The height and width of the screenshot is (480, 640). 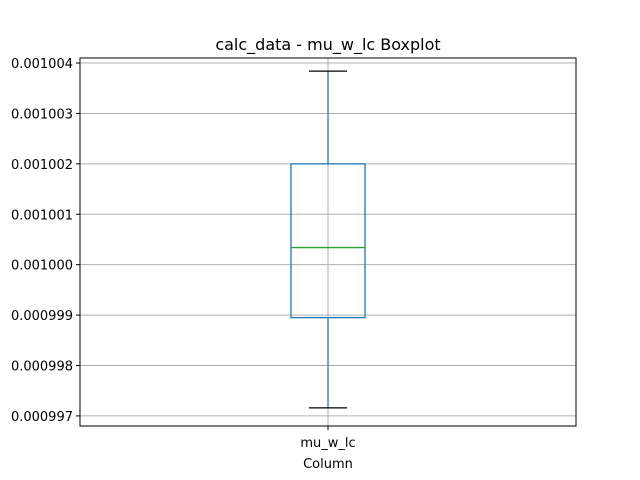 What do you see at coordinates (327, 443) in the screenshot?
I see `x-tick-label: mu_w_lc` at bounding box center [327, 443].